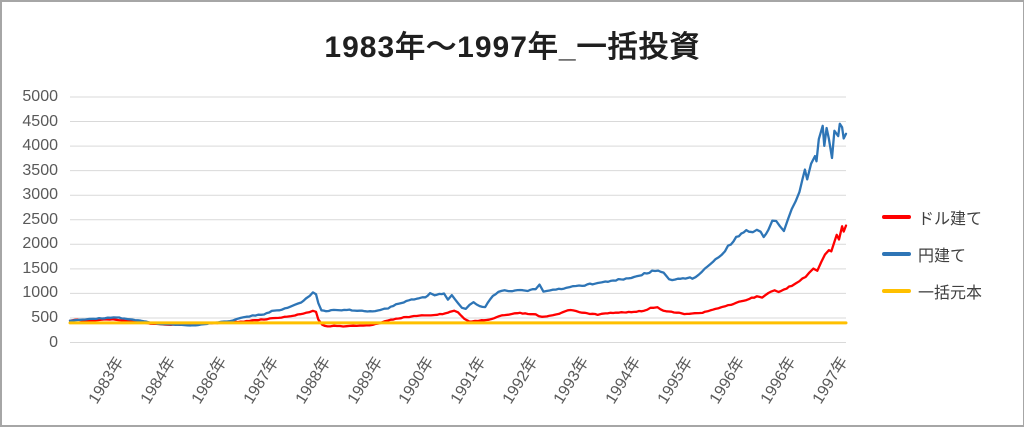 This screenshot has width=1024, height=427. Describe the element at coordinates (40, 195) in the screenshot. I see `y-axis-tick-label: 3000` at that location.